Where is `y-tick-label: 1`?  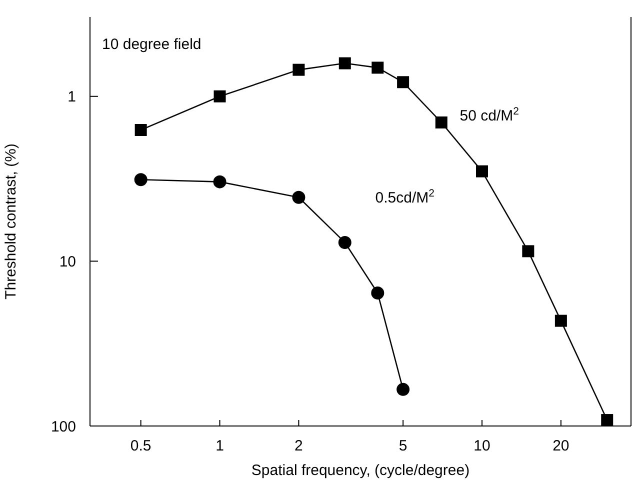
y-tick-label: 1 is located at coordinates (72, 97).